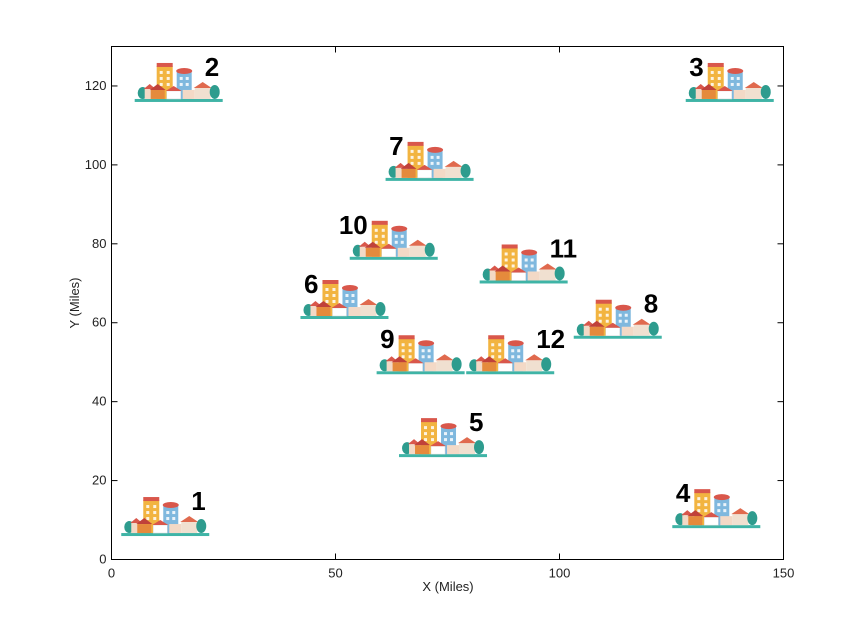 The width and height of the screenshot is (866, 629). I want to click on city-label: 7, so click(396, 146).